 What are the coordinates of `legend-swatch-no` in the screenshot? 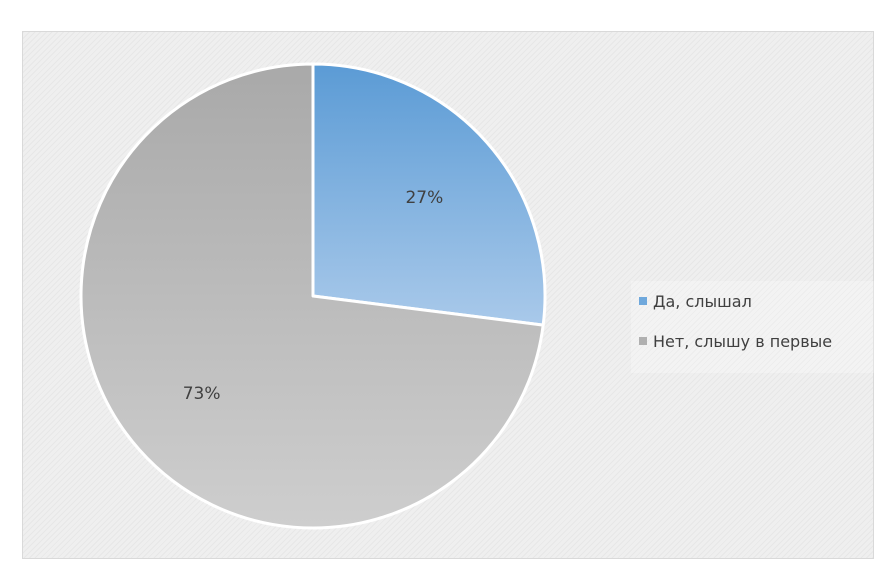 It's located at (643, 341).